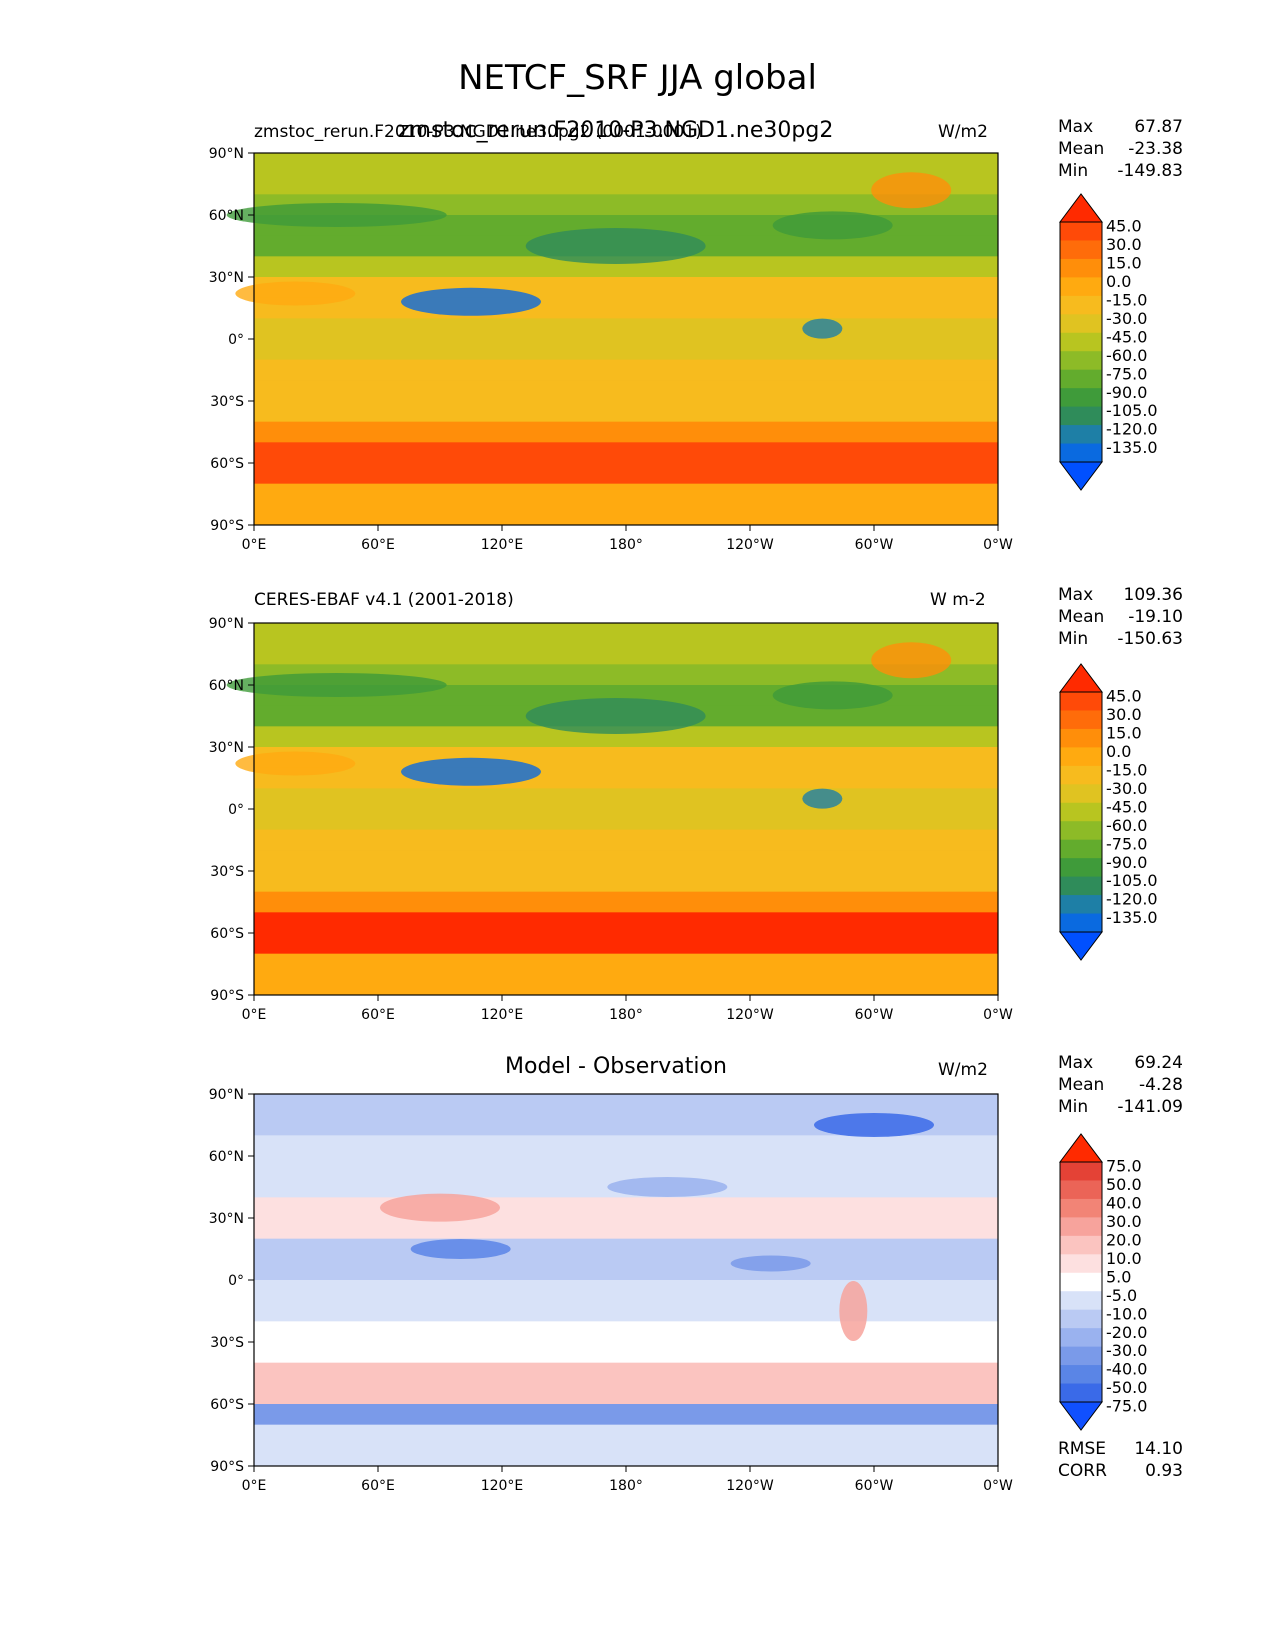 The width and height of the screenshot is (1275, 1650). I want to click on panel-1-unit: W/m2, so click(963, 132).